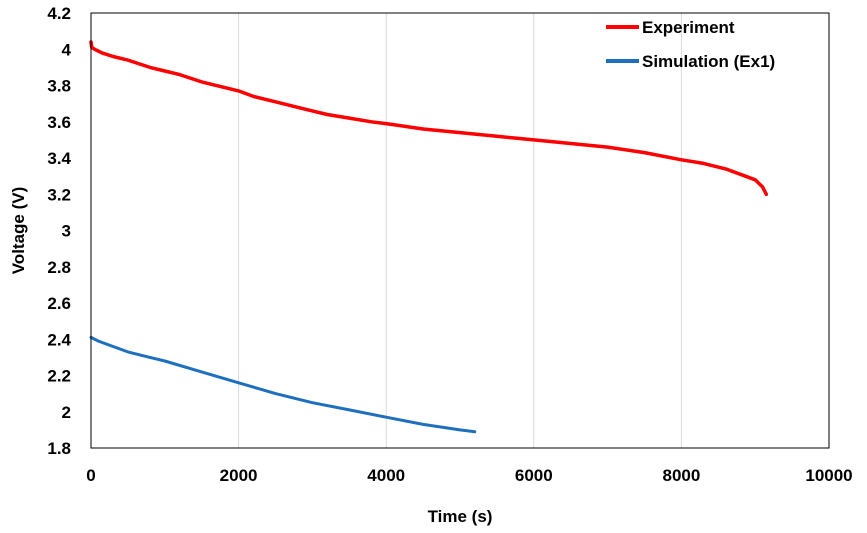 This screenshot has width=867, height=533. Describe the element at coordinates (59, 13) in the screenshot. I see `y-tick-label: 4.2` at that location.